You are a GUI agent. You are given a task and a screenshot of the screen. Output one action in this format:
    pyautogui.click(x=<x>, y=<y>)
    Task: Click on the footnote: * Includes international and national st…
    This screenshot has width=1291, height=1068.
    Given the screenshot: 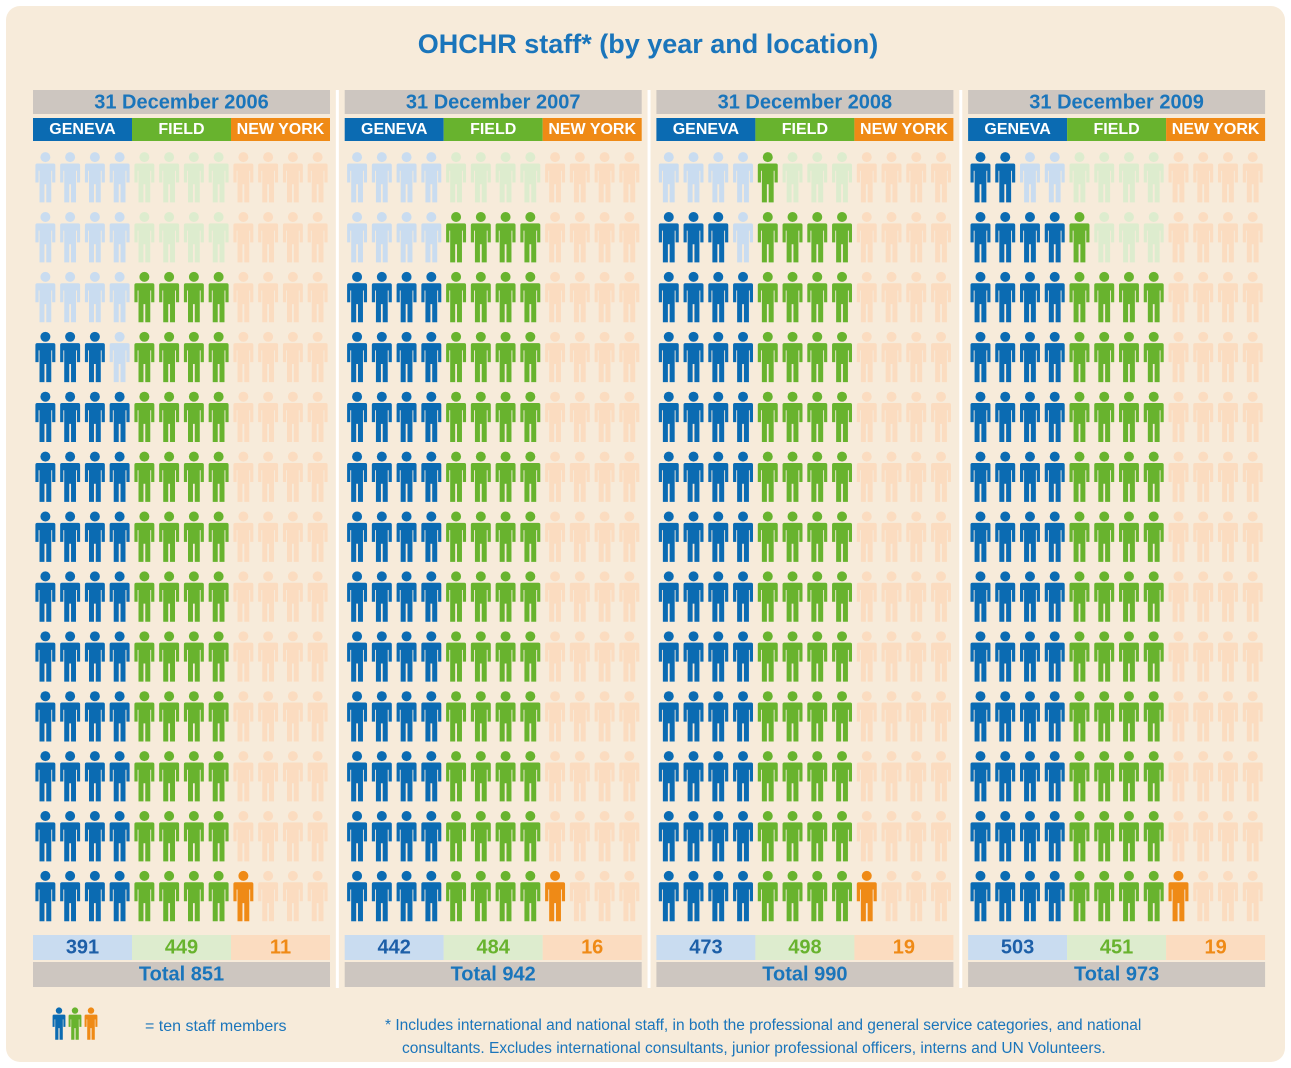 What is the action you would take?
    pyautogui.click(x=763, y=1025)
    